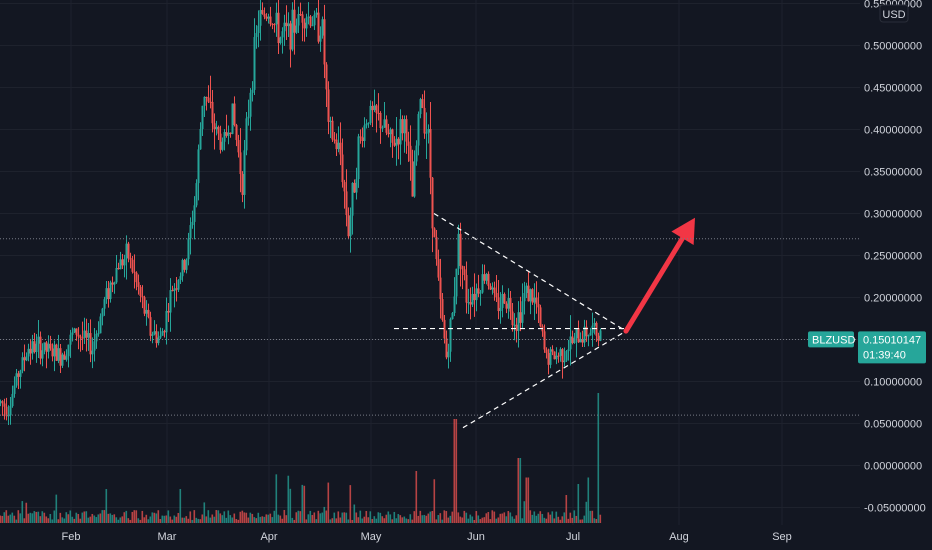  Describe the element at coordinates (892, 340) in the screenshot. I see `last-price-value: 0.15010147` at that location.